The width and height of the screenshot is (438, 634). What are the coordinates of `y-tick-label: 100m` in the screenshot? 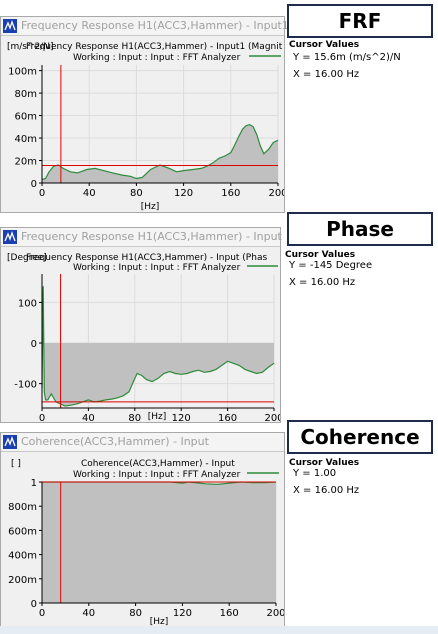 It's located at (22, 72).